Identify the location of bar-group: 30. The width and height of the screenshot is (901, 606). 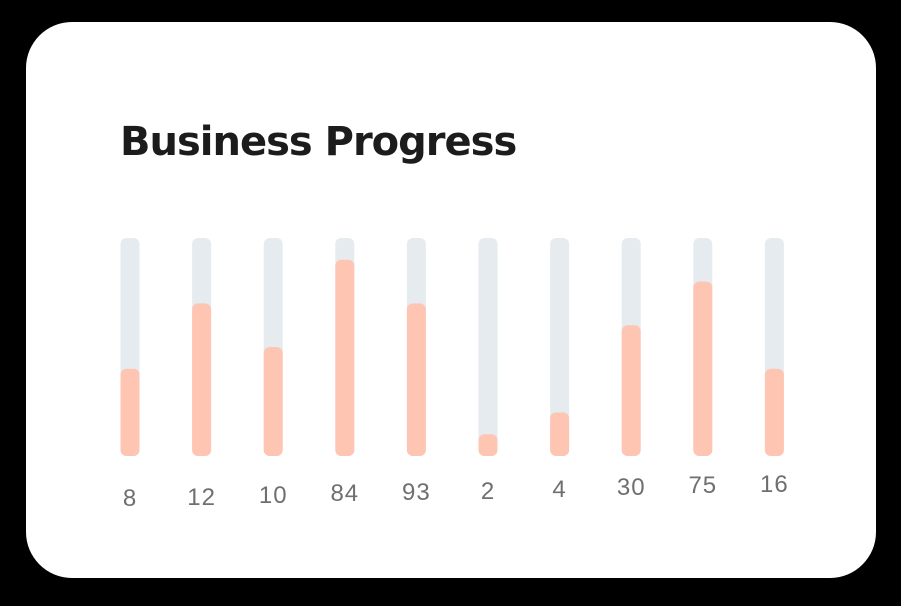
(631, 369).